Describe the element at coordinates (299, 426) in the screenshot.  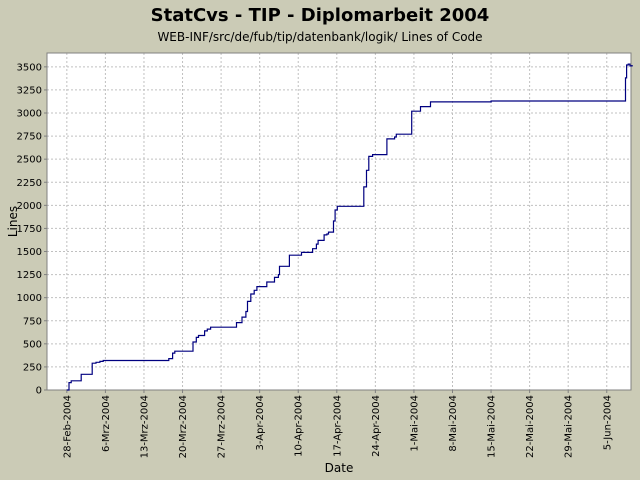
I see `x-tick-label: 10-Apr-2004` at that location.